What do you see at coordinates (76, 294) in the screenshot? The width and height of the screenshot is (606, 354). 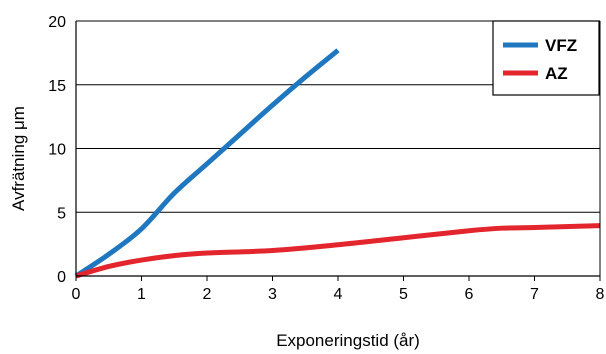 I see `x-tick-label: 0` at bounding box center [76, 294].